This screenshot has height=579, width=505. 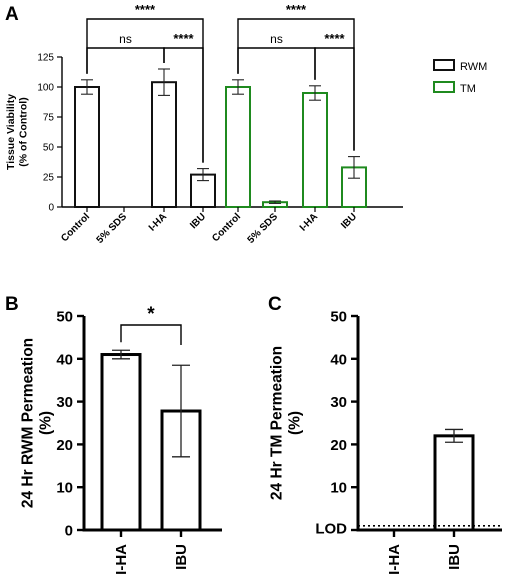 What do you see at coordinates (151, 314) in the screenshot?
I see `significance-bracket-label: *` at bounding box center [151, 314].